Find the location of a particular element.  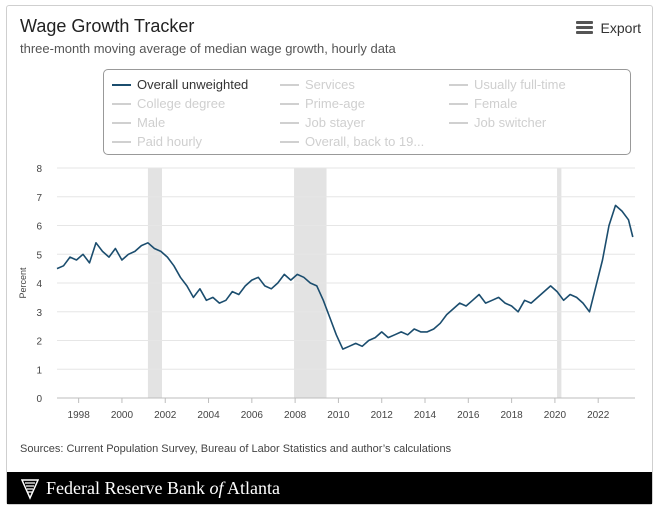

legend-label: Usually full-time is located at coordinates (520, 84).